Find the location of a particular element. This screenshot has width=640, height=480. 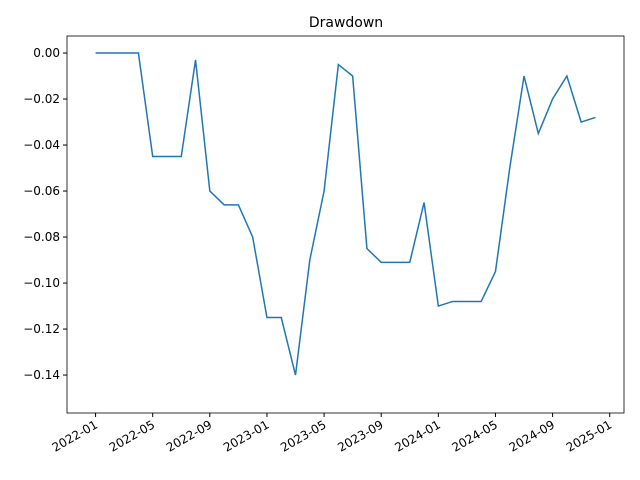

y-tick-label: −0.14 is located at coordinates (41, 375).